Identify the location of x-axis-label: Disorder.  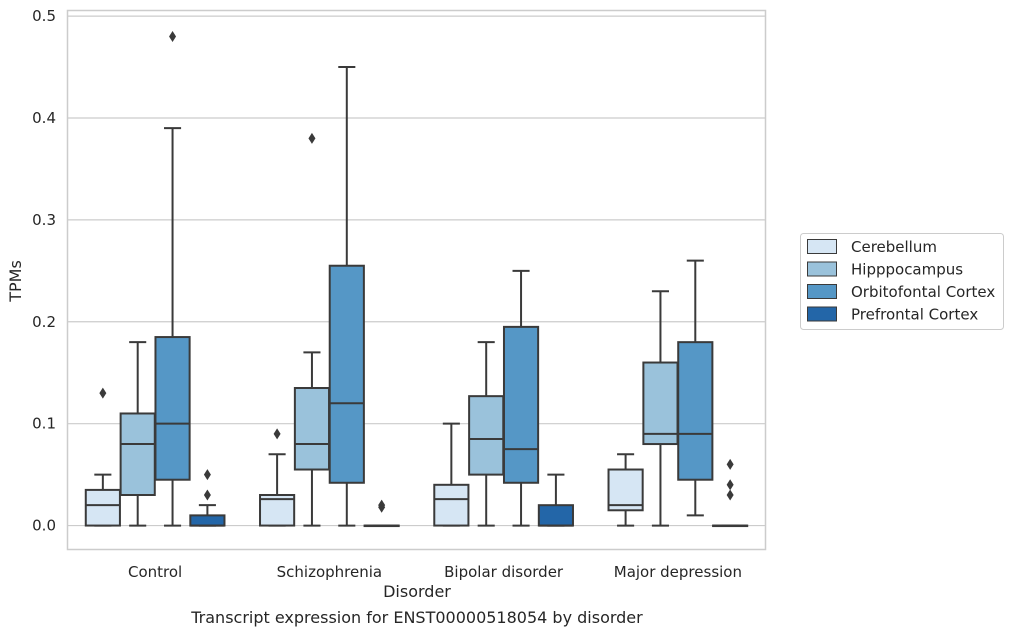
(417, 591).